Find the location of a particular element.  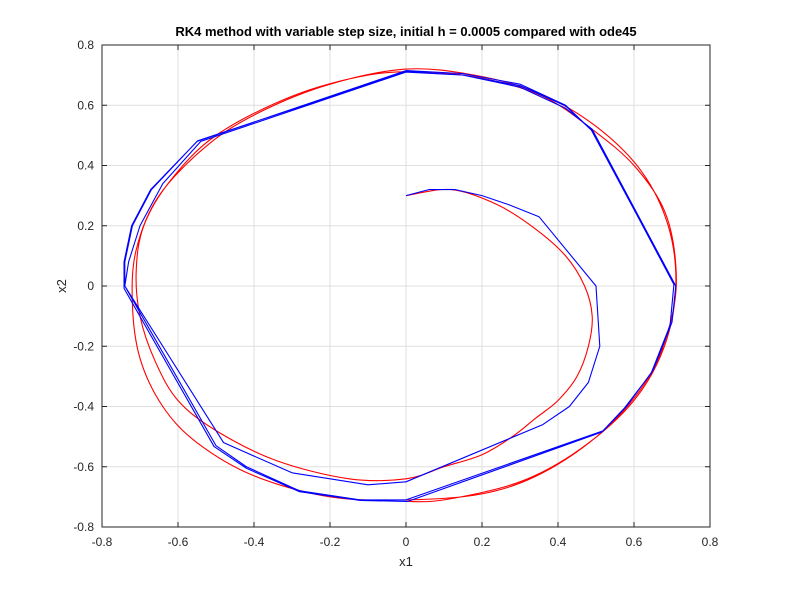

x-tick-label: -0.2 is located at coordinates (330, 542).